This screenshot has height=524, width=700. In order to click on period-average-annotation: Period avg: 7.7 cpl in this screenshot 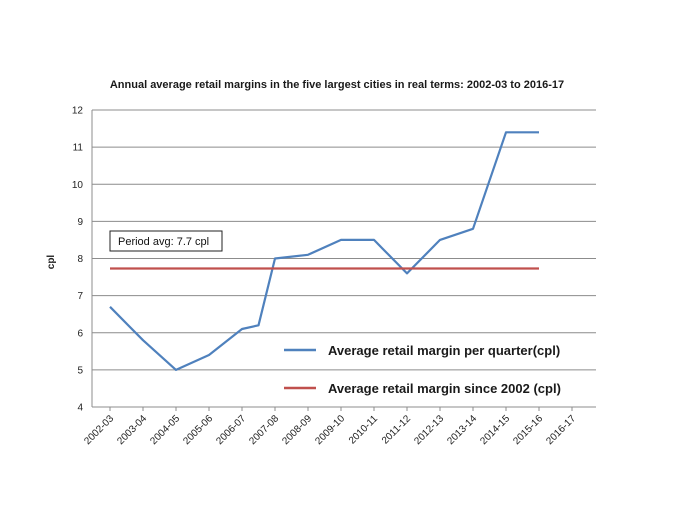, I will do `click(166, 241)`.